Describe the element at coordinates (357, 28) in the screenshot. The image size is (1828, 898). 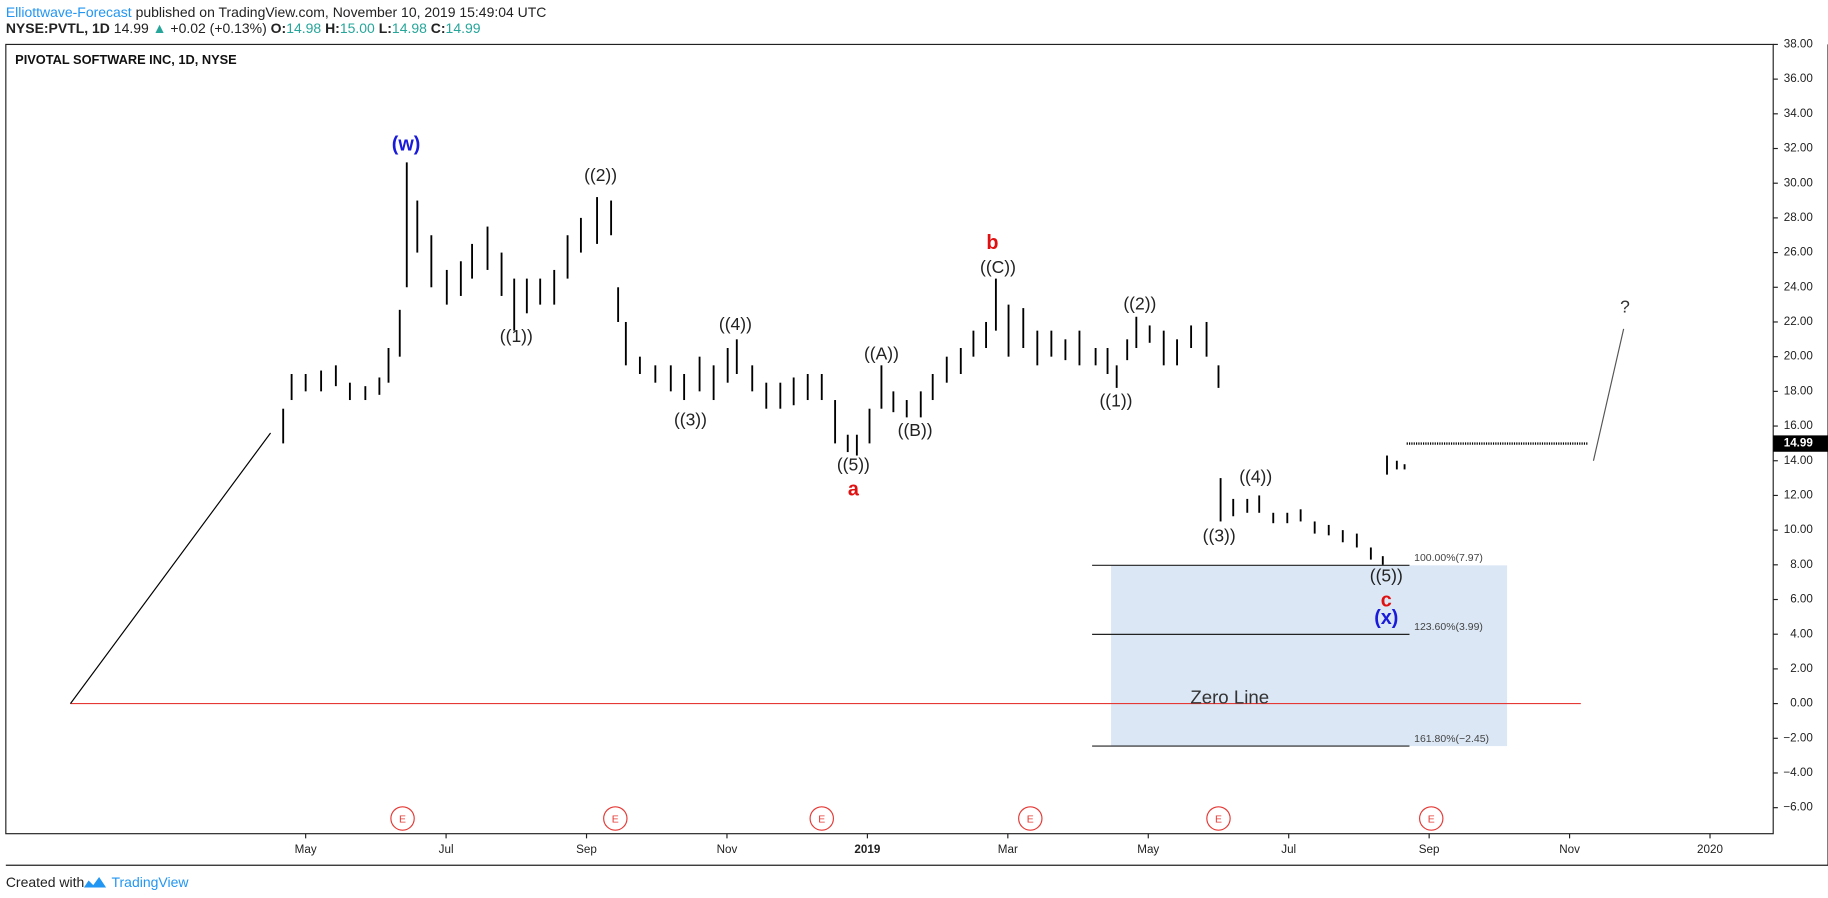
I see `h: 15.00` at that location.